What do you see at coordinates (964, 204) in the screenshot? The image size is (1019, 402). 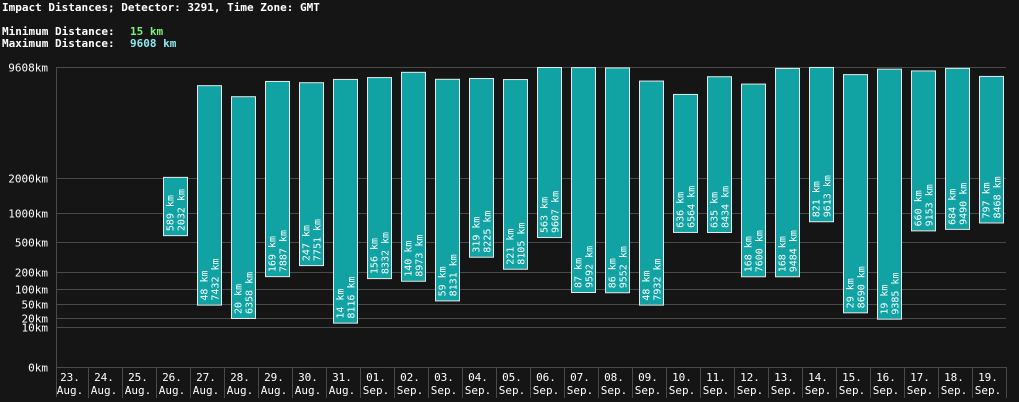 I see `bar-max-label: 9490 km` at bounding box center [964, 204].